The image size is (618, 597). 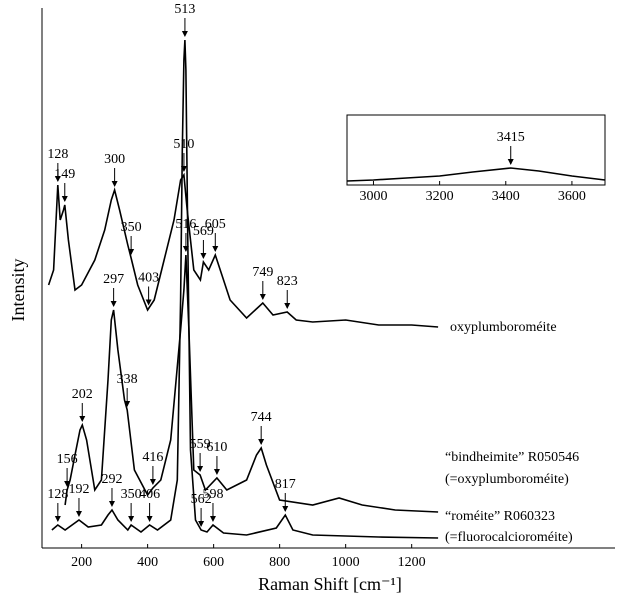 What do you see at coordinates (148, 278) in the screenshot?
I see `peak-label: 403` at bounding box center [148, 278].